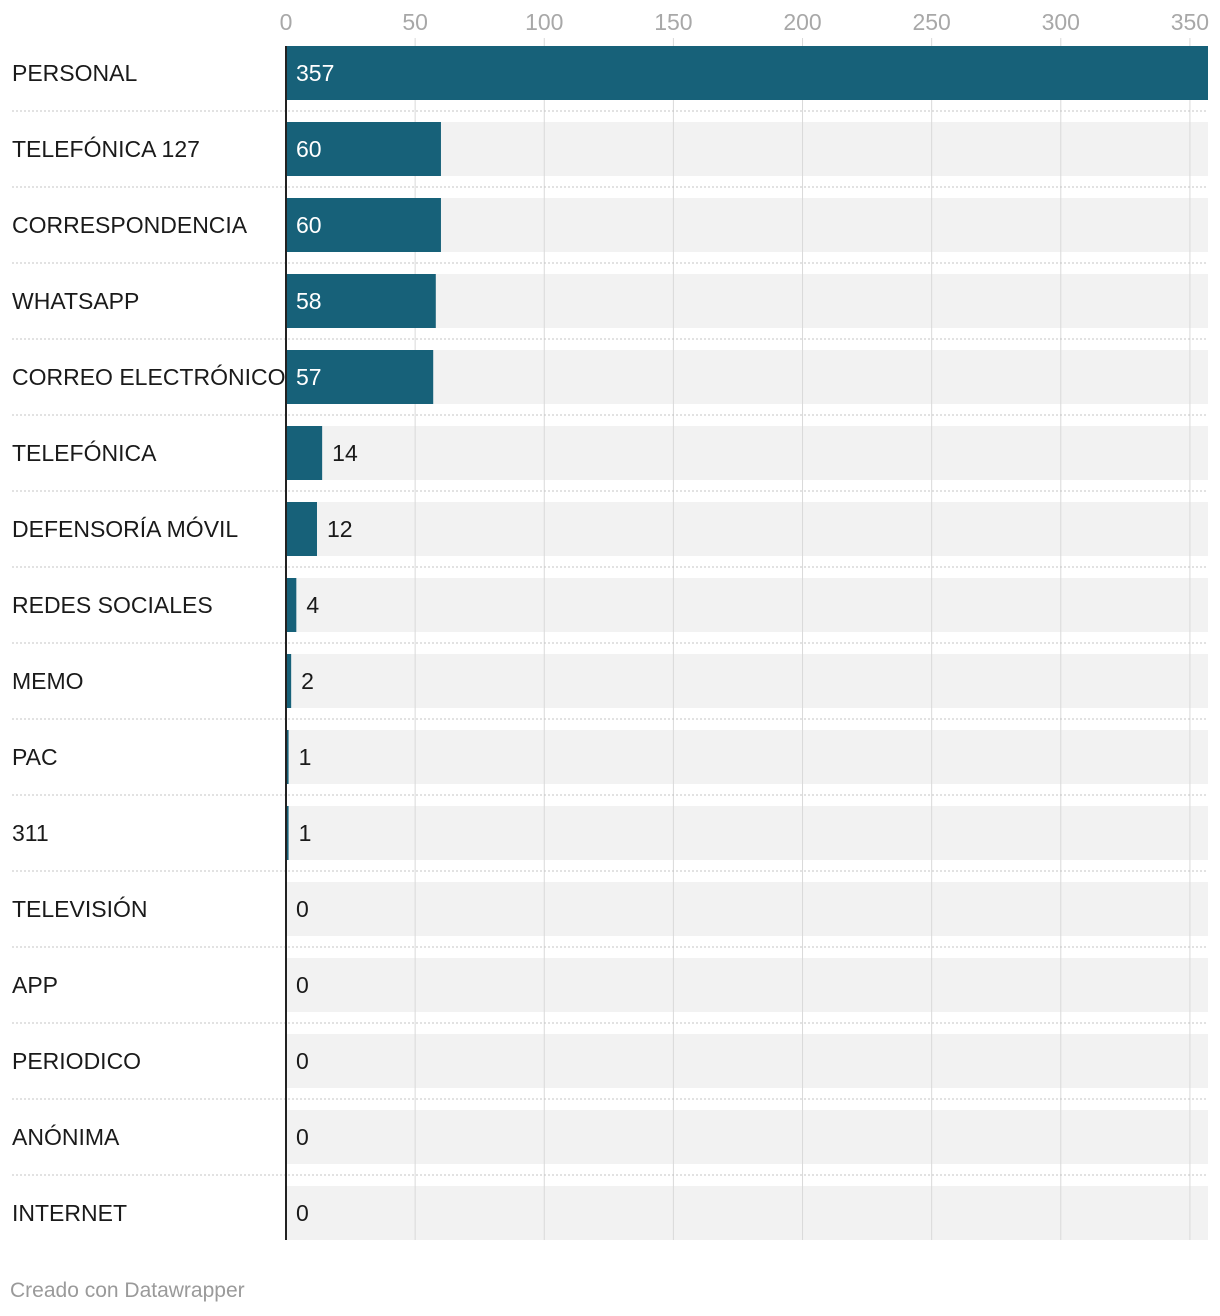 This screenshot has height=1316, width=1220. Describe the element at coordinates (84, 453) in the screenshot. I see `category-label: TELEFÓNICA` at that location.